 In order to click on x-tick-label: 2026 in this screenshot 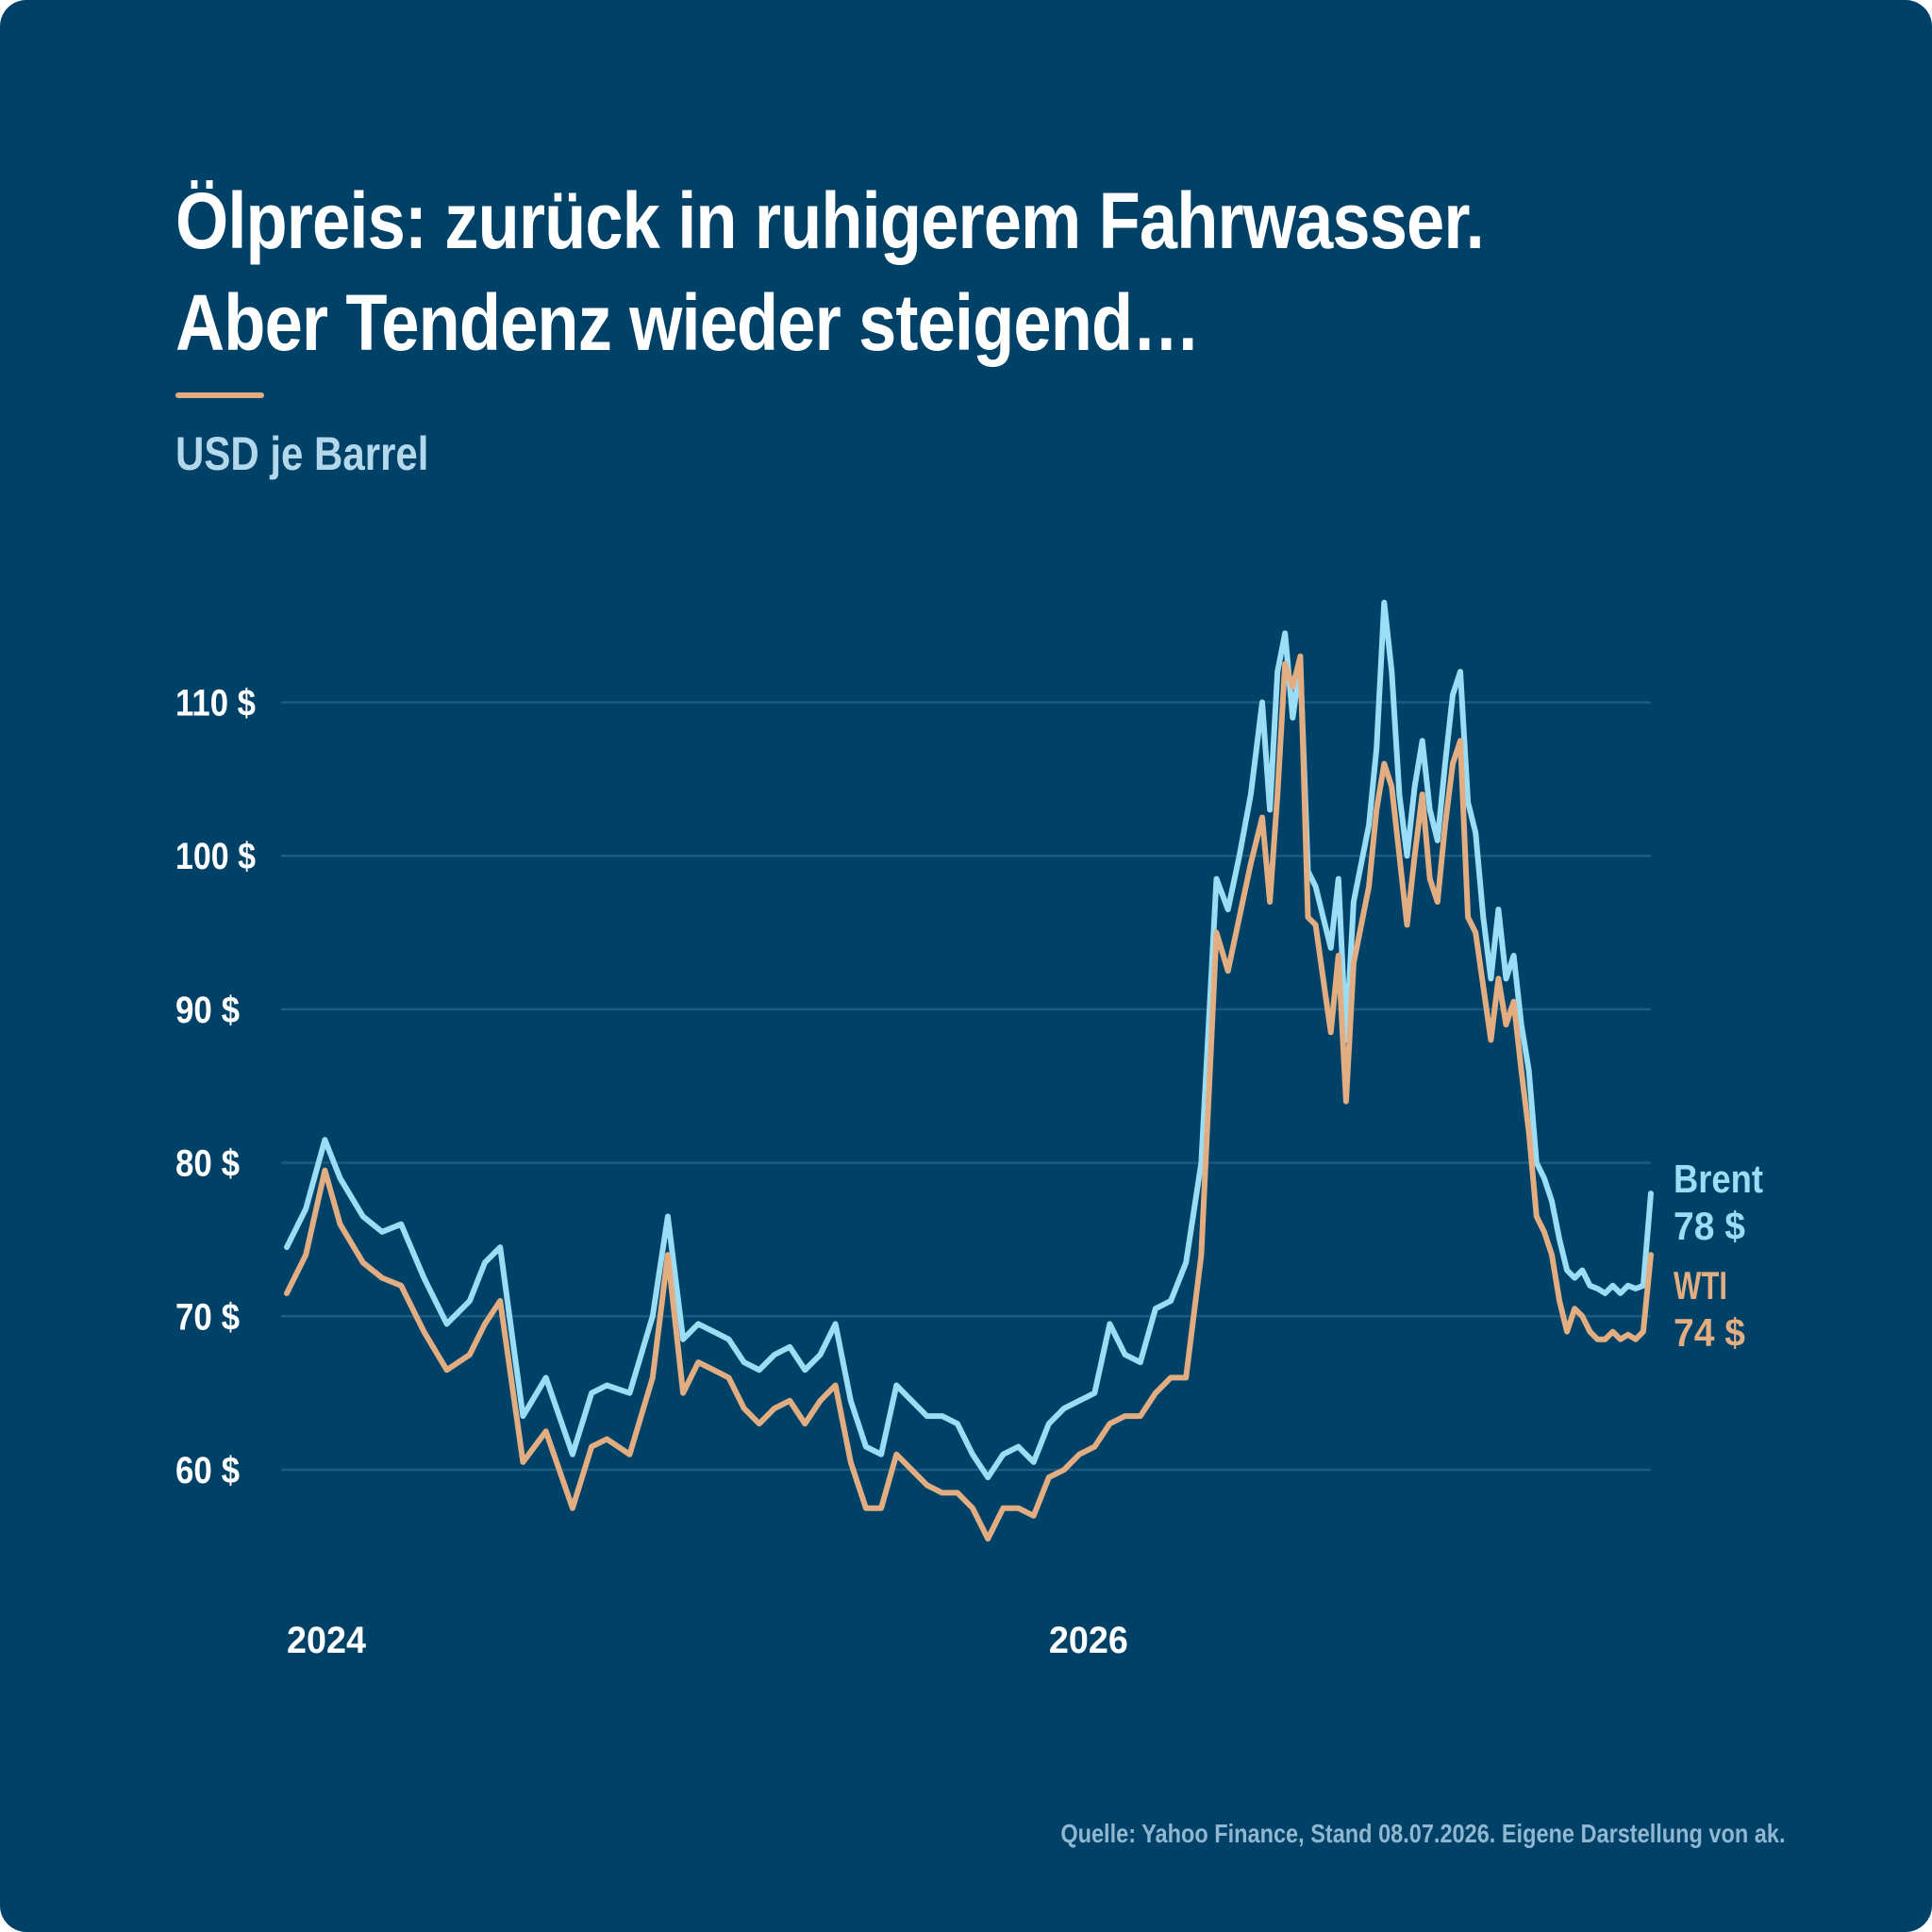, I will do `click(1089, 1640)`.